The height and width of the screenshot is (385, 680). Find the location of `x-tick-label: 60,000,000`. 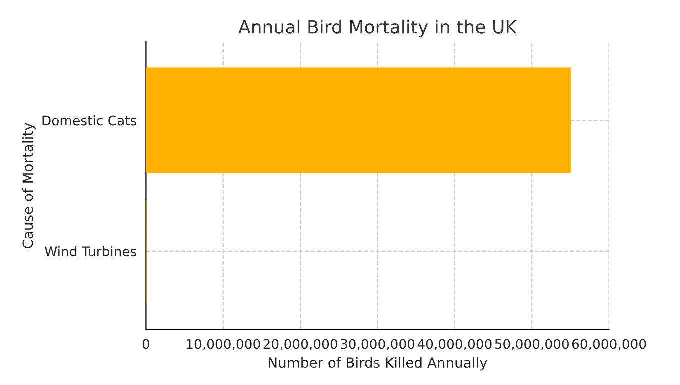

x-tick-label: 60,000,000 is located at coordinates (609, 345).